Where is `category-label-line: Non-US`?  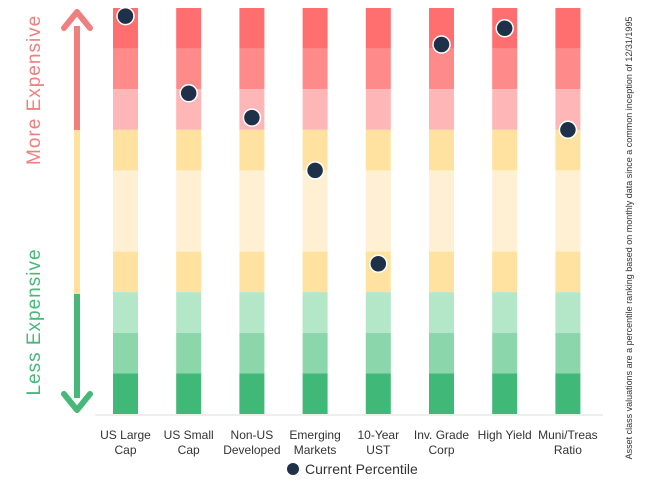 category-label-line: Non-US is located at coordinates (252, 435).